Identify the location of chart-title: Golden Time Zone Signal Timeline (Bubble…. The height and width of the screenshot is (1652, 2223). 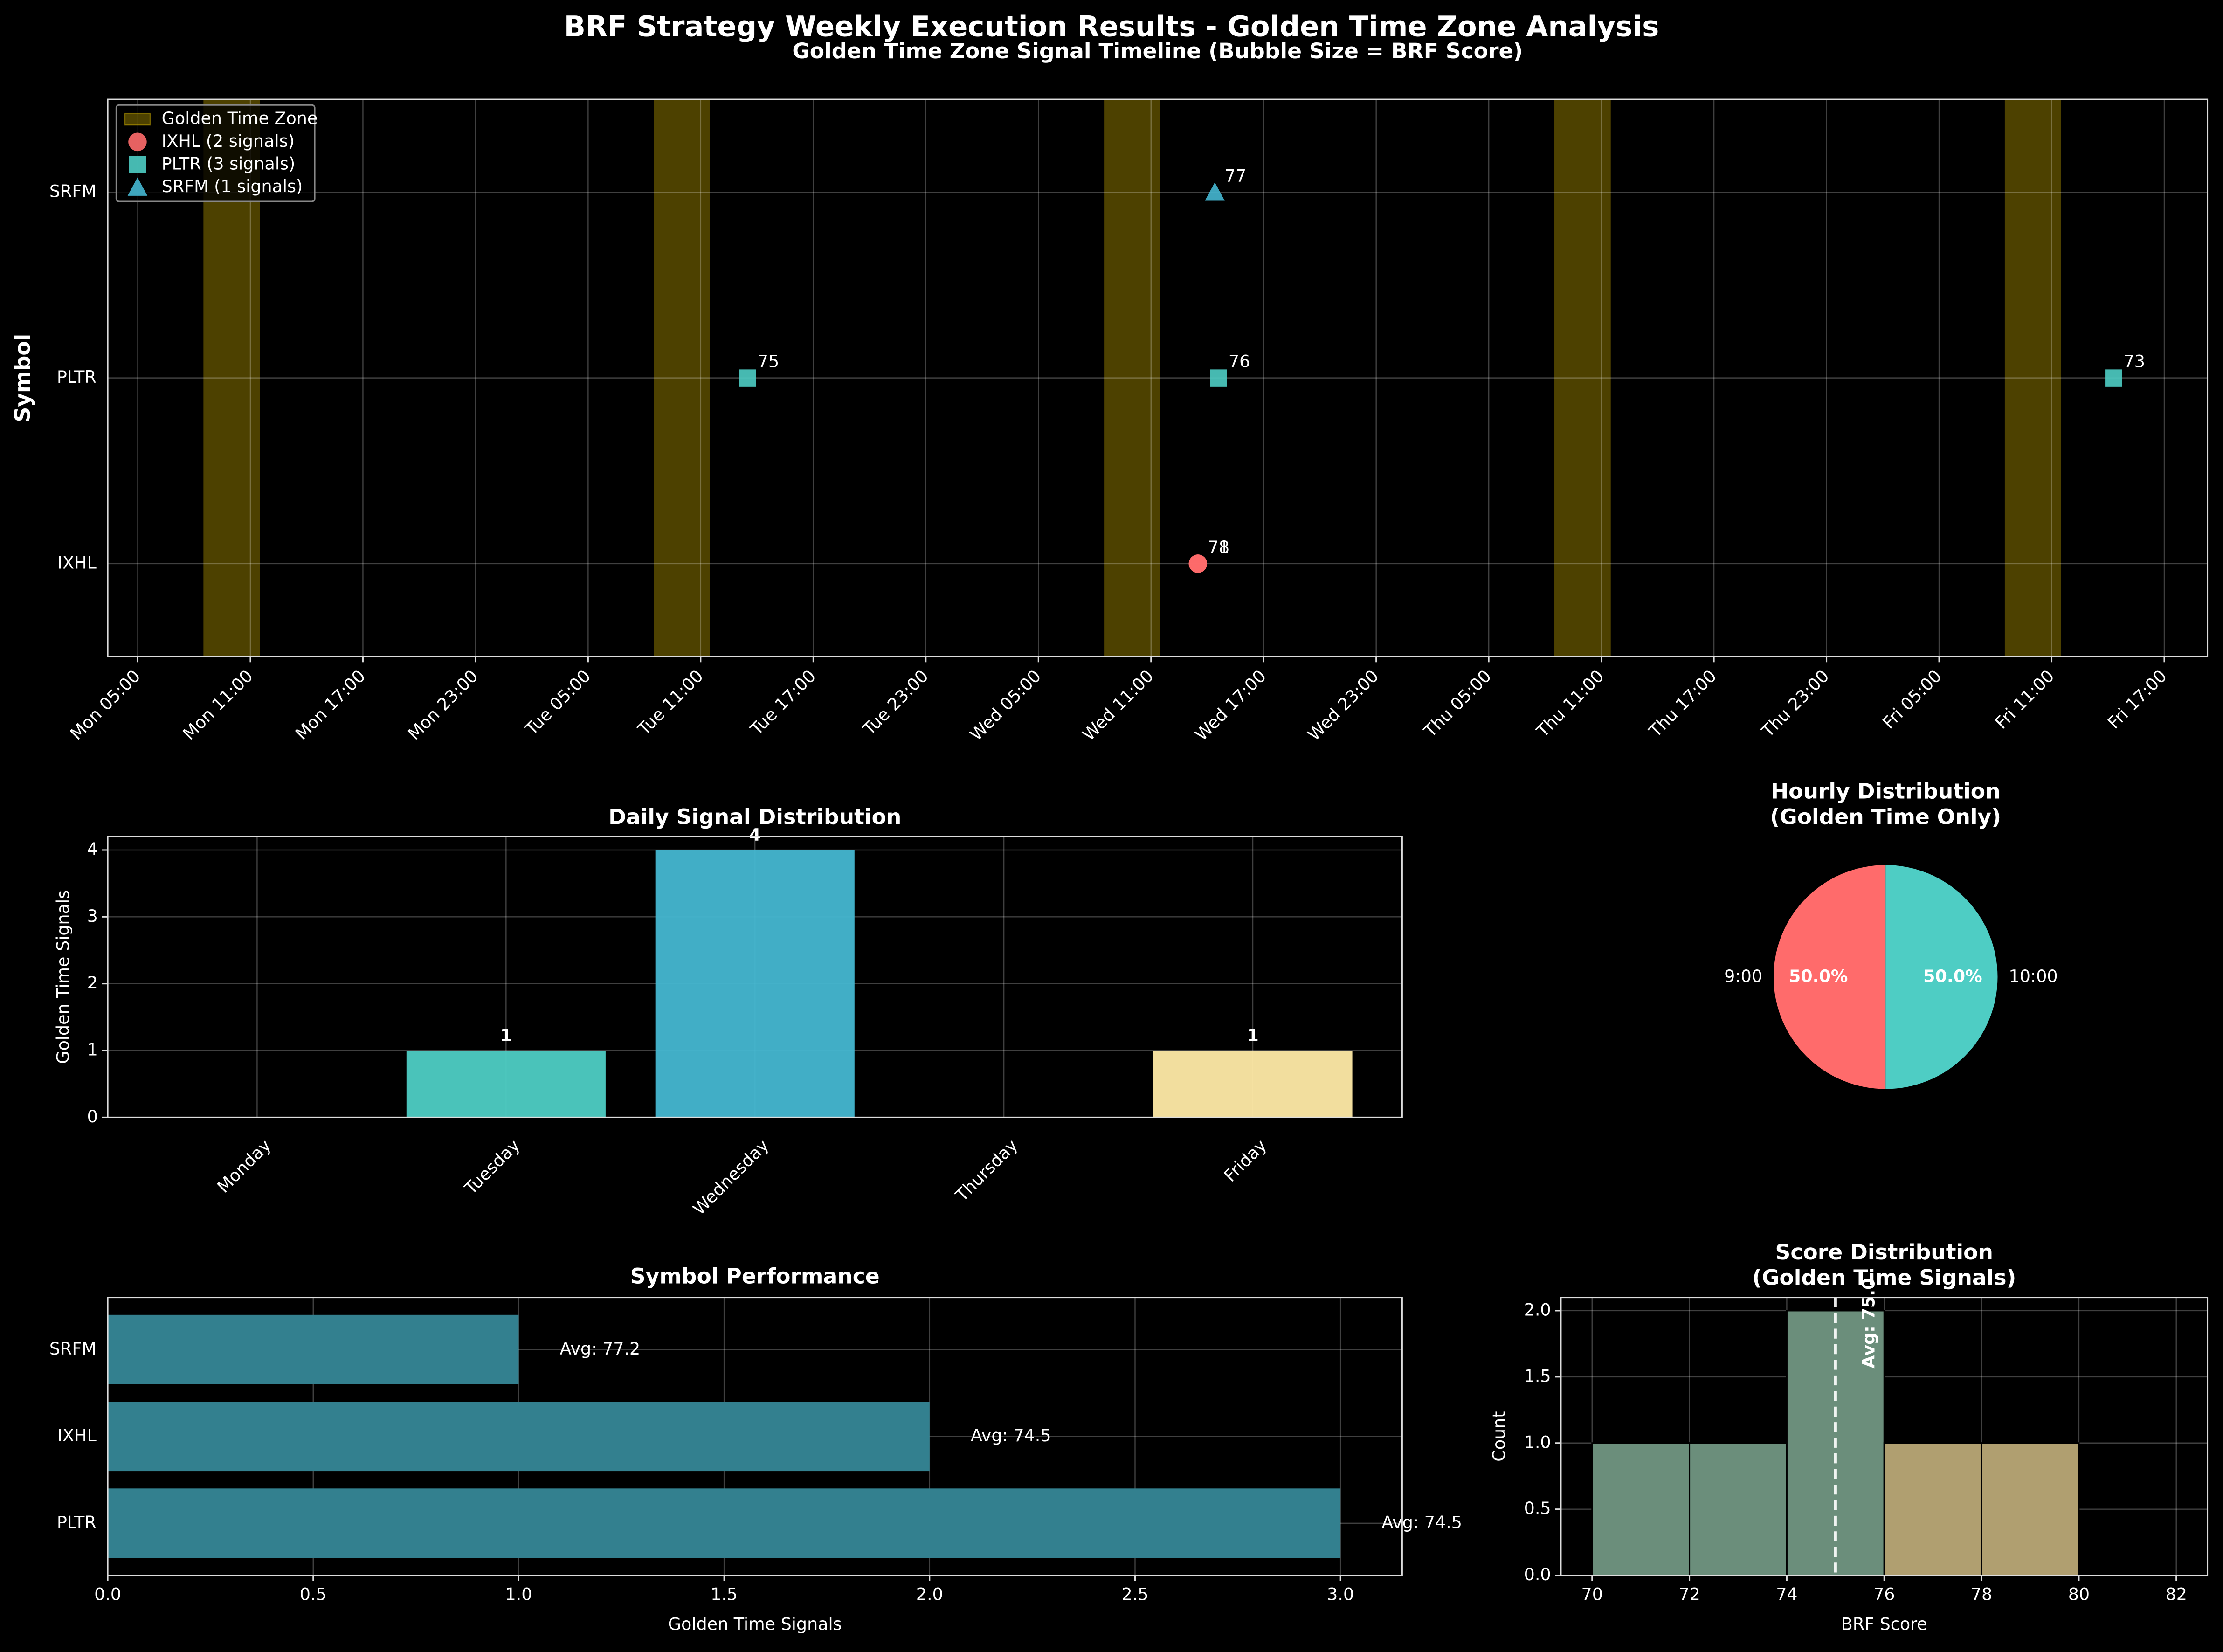
(1157, 51).